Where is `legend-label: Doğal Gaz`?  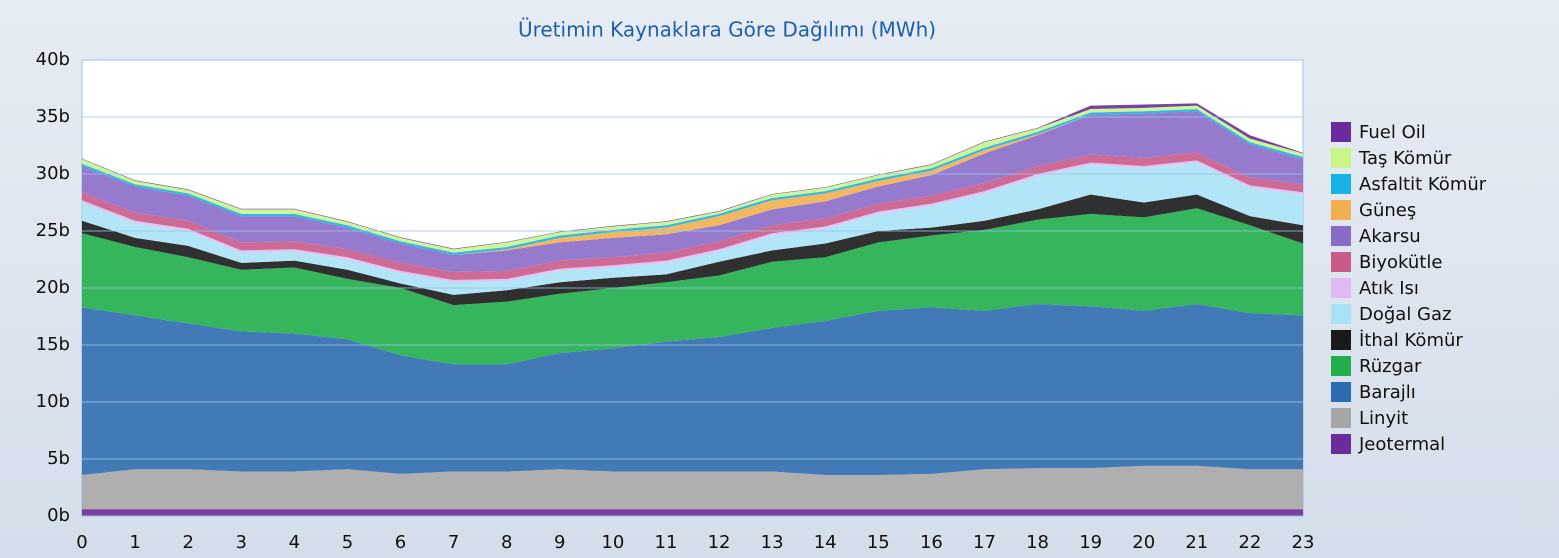
legend-label: Doğal Gaz is located at coordinates (1405, 314).